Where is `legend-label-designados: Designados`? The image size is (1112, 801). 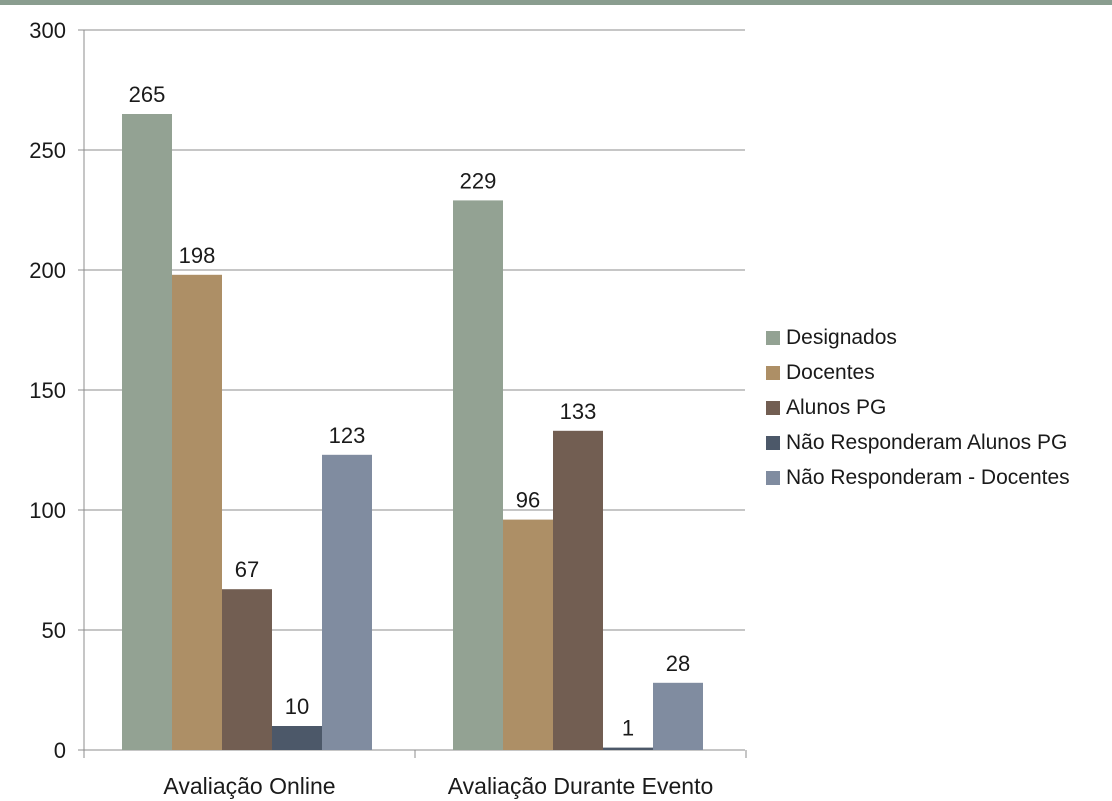 legend-label-designados: Designados is located at coordinates (841, 337).